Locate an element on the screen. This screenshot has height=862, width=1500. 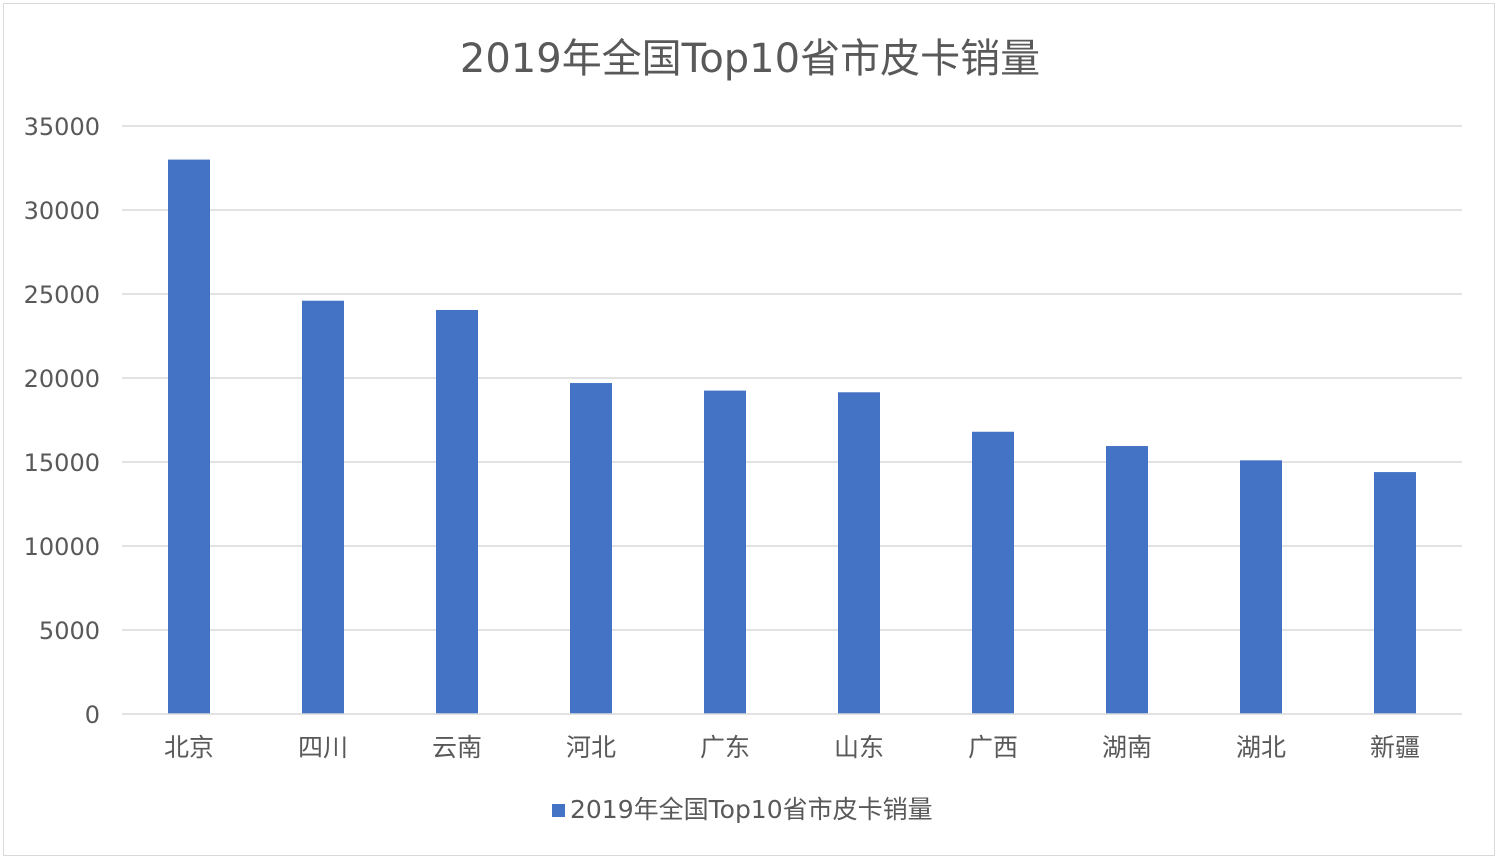
x-axis-category-labels: 北京 四川 云南 河北 广东 山东 广西 湖南 湖北 新疆 is located at coordinates (792, 747).